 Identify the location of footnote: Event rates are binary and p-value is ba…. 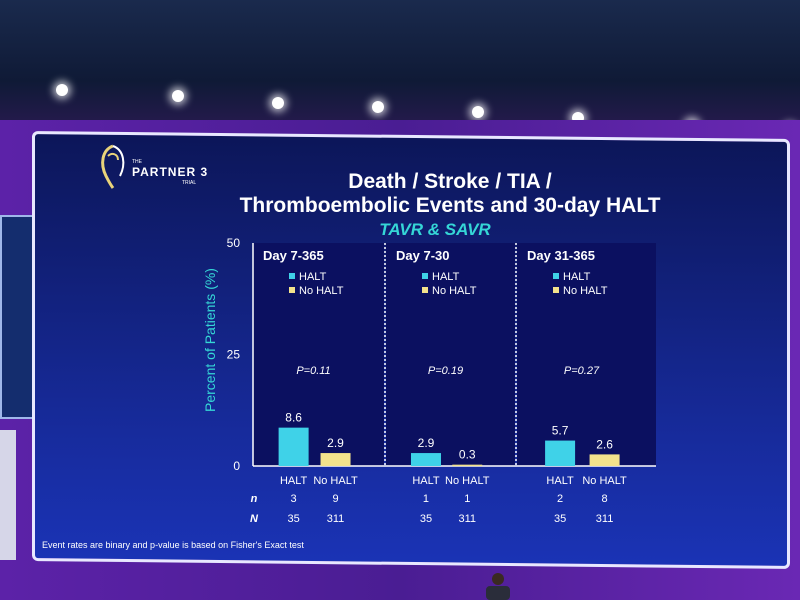
(173, 545).